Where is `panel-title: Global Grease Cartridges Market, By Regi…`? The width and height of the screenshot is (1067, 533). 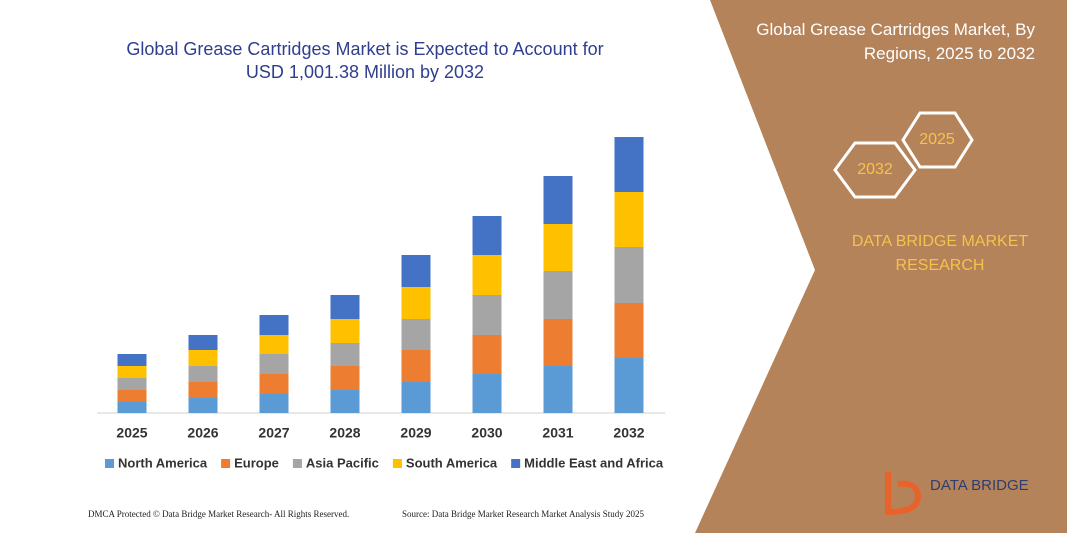
panel-title: Global Grease Cartridges Market, By Regi… is located at coordinates (895, 41).